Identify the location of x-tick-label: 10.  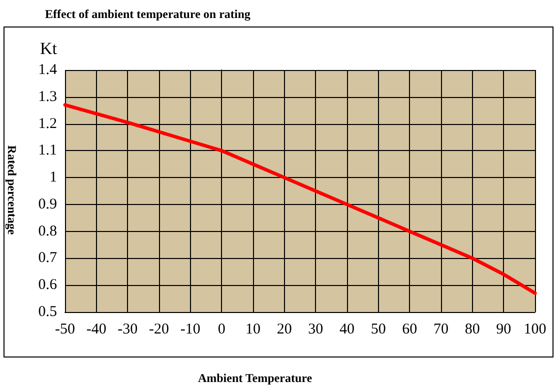
(253, 330).